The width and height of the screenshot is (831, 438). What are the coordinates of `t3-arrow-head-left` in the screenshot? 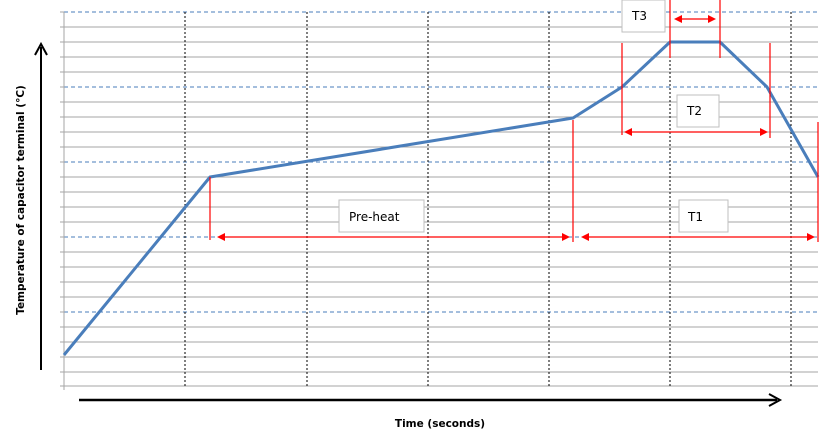 It's located at (678, 19).